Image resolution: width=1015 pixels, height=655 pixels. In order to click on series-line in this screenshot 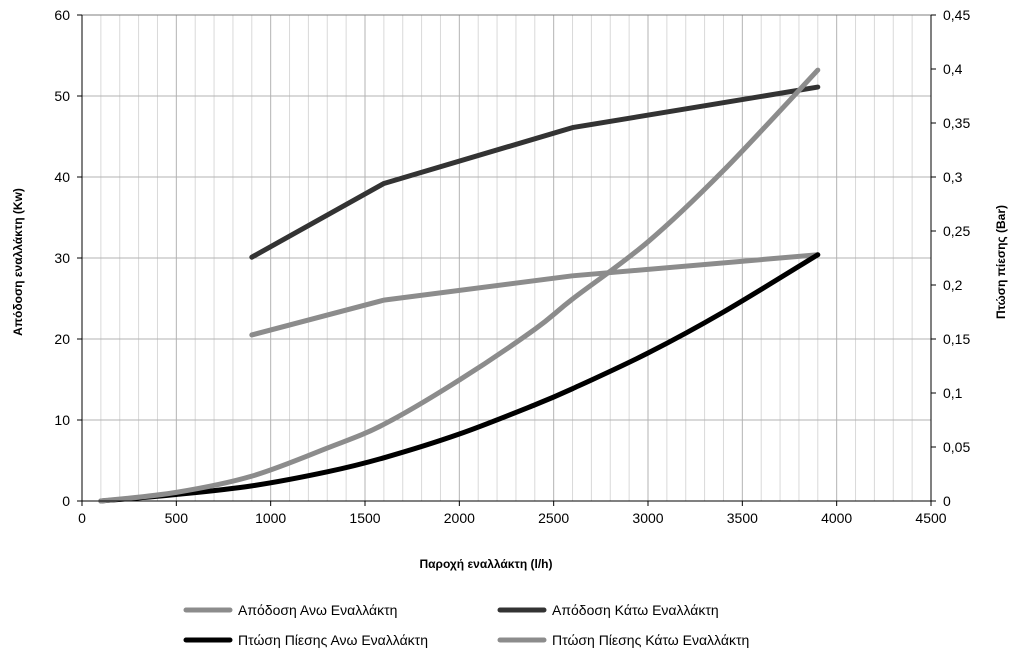, I will do `click(535, 295)`.